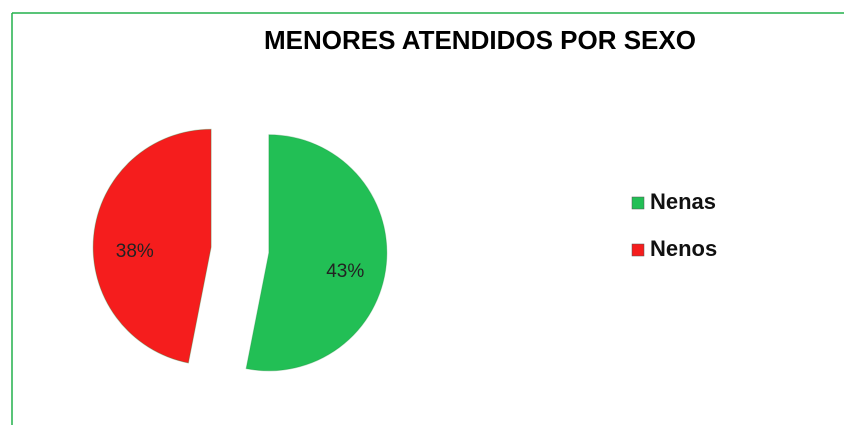 Image resolution: width=844 pixels, height=425 pixels. I want to click on data-label: 38%, so click(135, 251).